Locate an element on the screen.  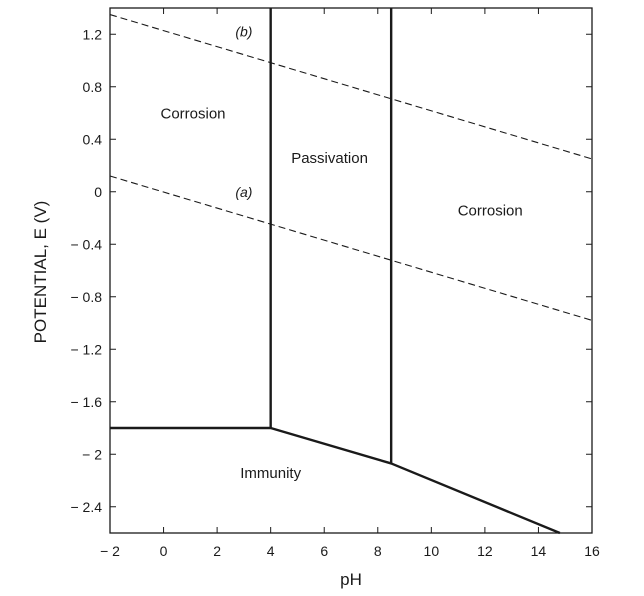
line-label: (a) is located at coordinates (243, 192).